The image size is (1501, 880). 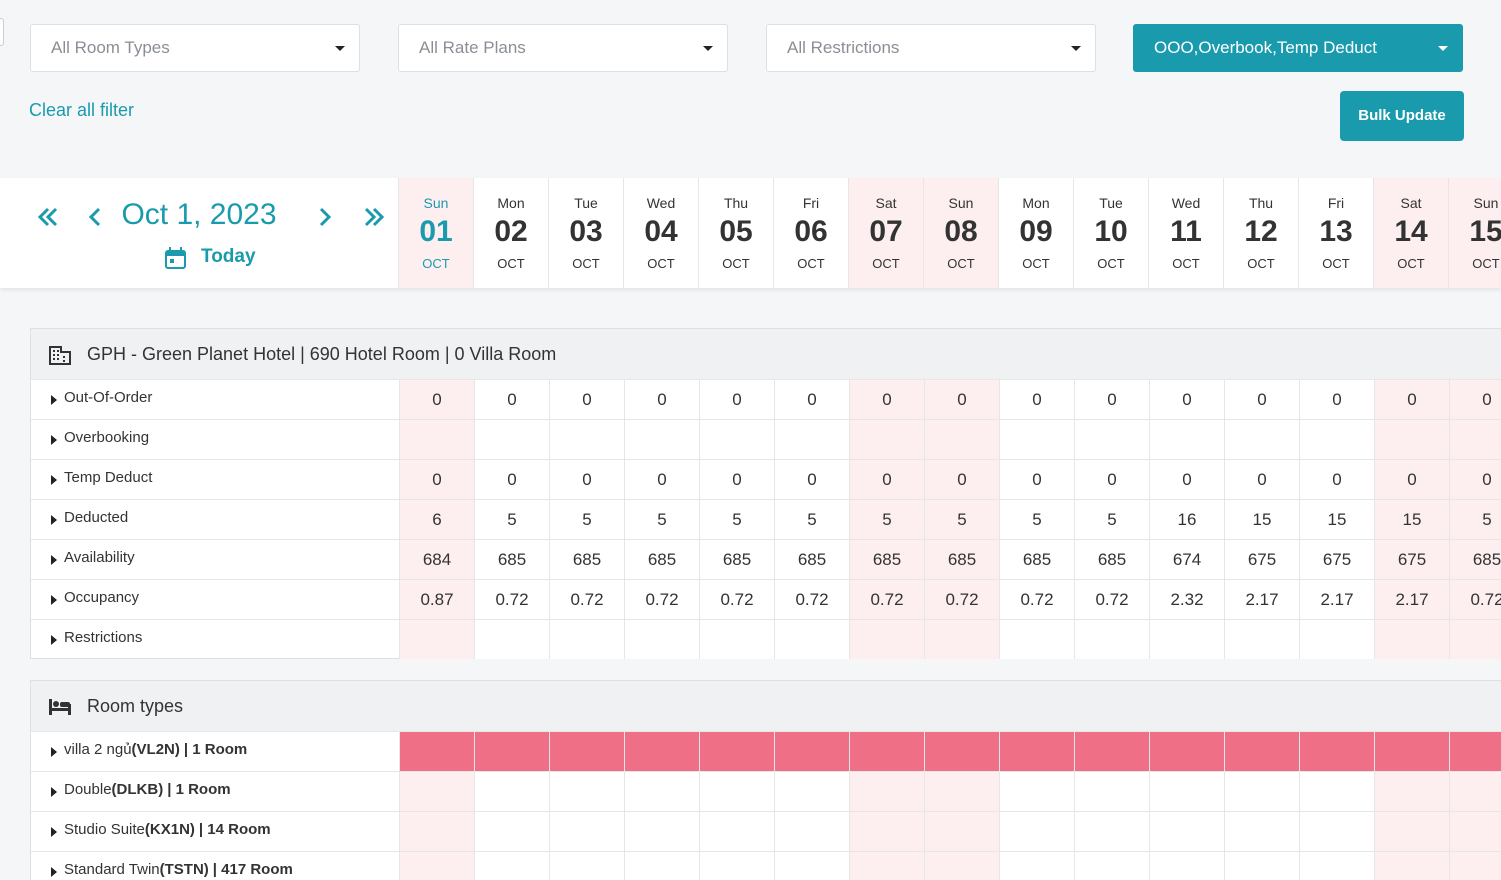 What do you see at coordinates (885, 233) in the screenshot?
I see `day-column: Sat 07 OCT` at bounding box center [885, 233].